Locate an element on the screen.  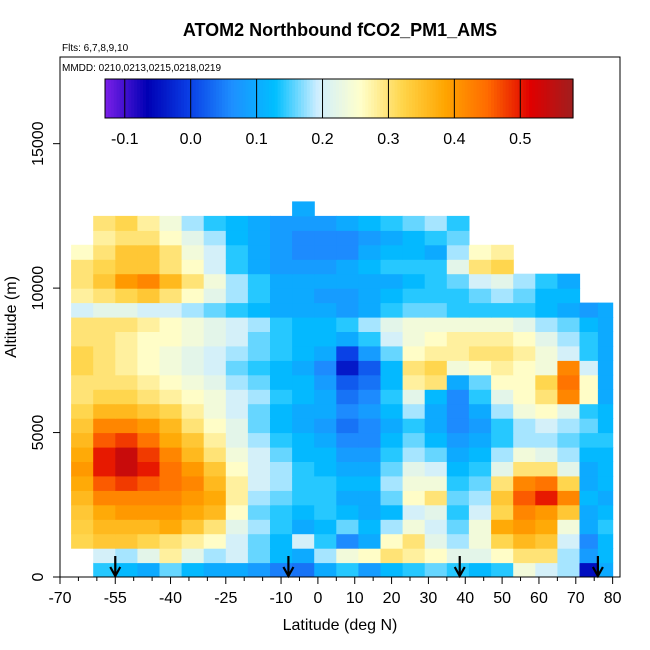
x-tick-label: 20 is located at coordinates (392, 598).